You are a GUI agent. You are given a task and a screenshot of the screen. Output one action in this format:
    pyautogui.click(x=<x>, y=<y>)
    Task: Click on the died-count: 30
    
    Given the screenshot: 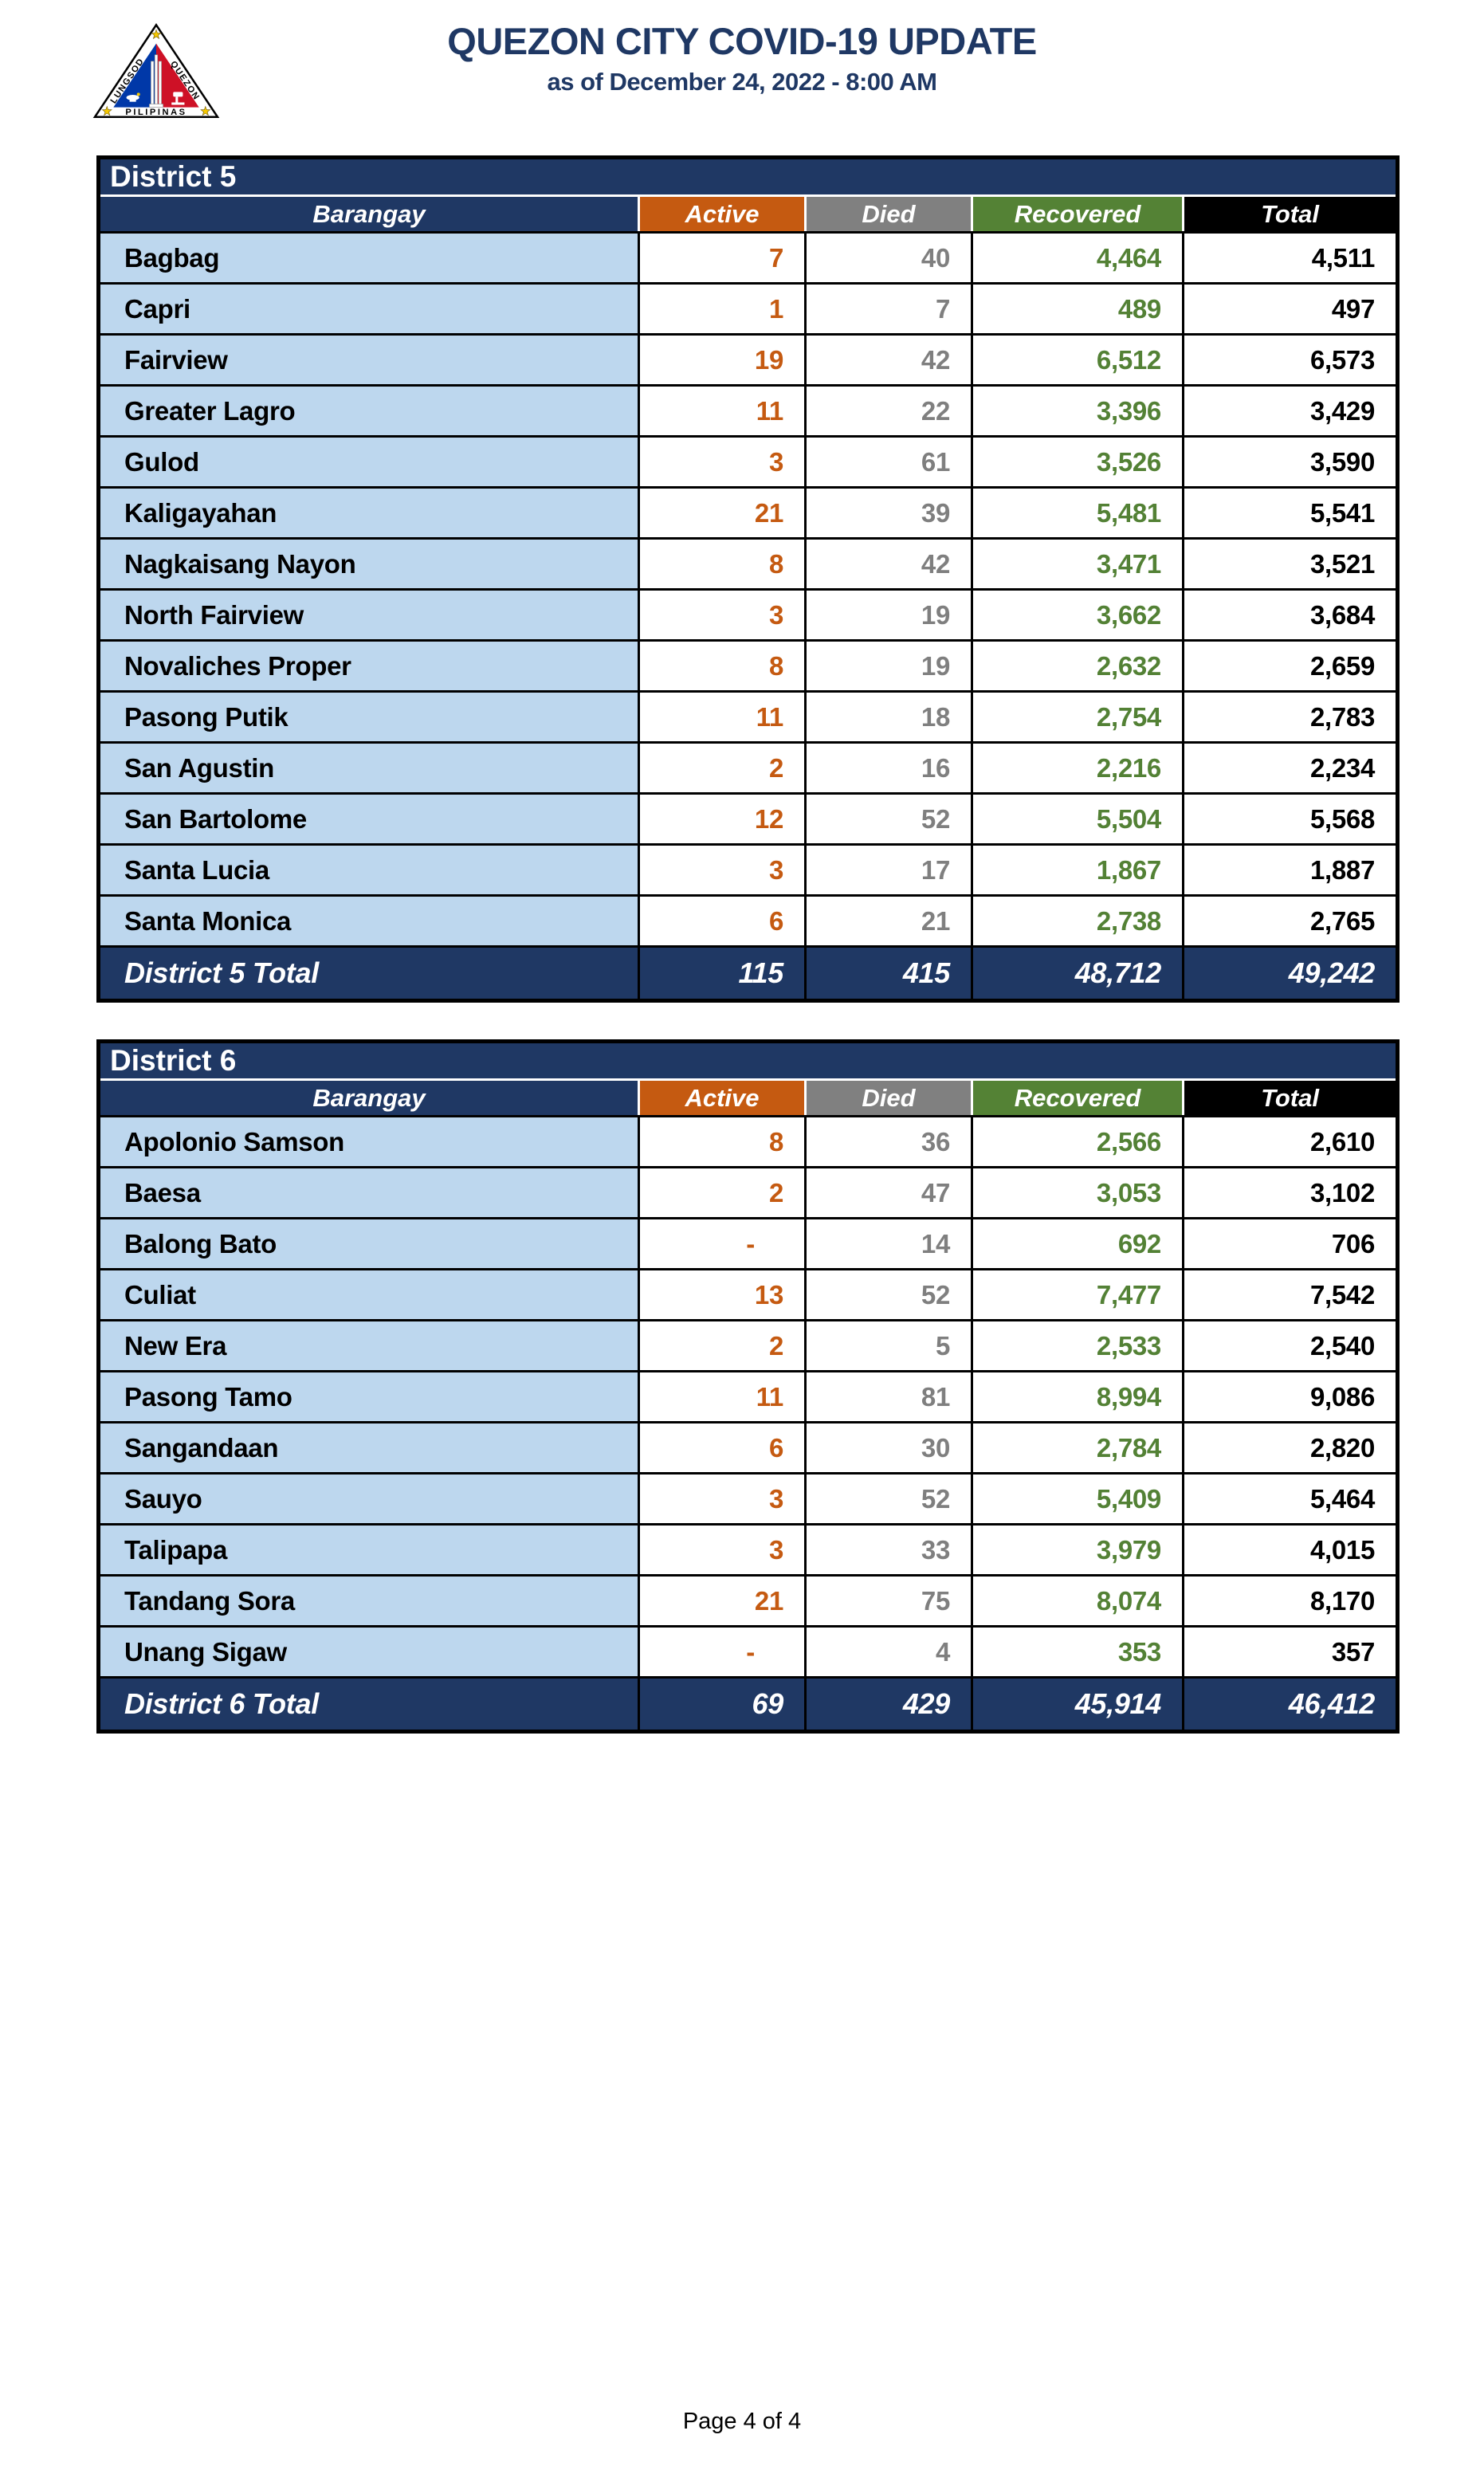 What is the action you would take?
    pyautogui.click(x=888, y=1447)
    